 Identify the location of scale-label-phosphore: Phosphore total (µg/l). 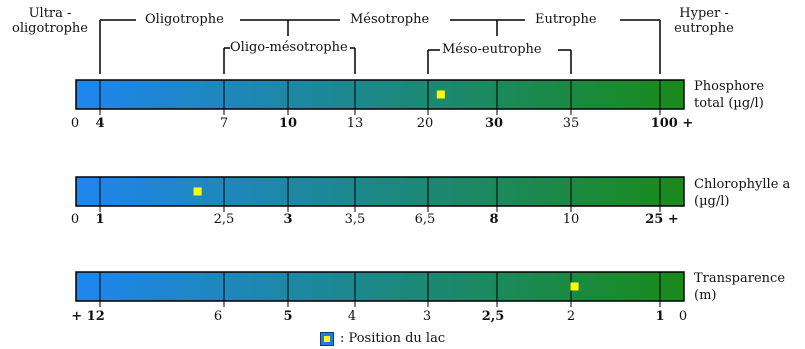
(729, 95).